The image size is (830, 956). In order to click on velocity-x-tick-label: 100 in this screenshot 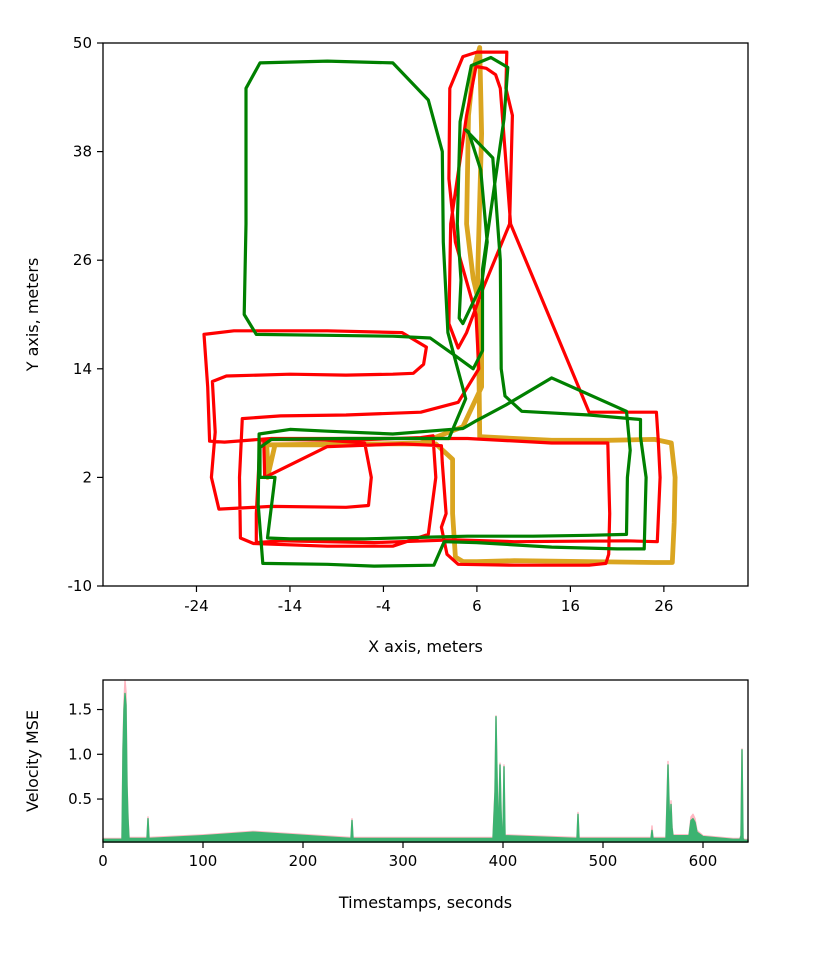, I will do `click(203, 861)`.